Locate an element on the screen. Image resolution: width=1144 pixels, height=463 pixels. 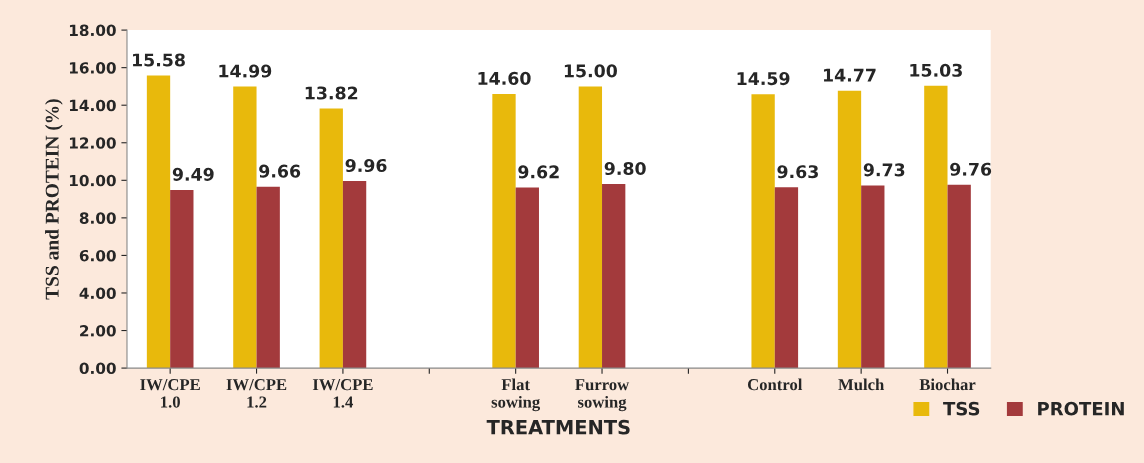
x-tick-label: IW/CPE 1.0 is located at coordinates (170, 393).